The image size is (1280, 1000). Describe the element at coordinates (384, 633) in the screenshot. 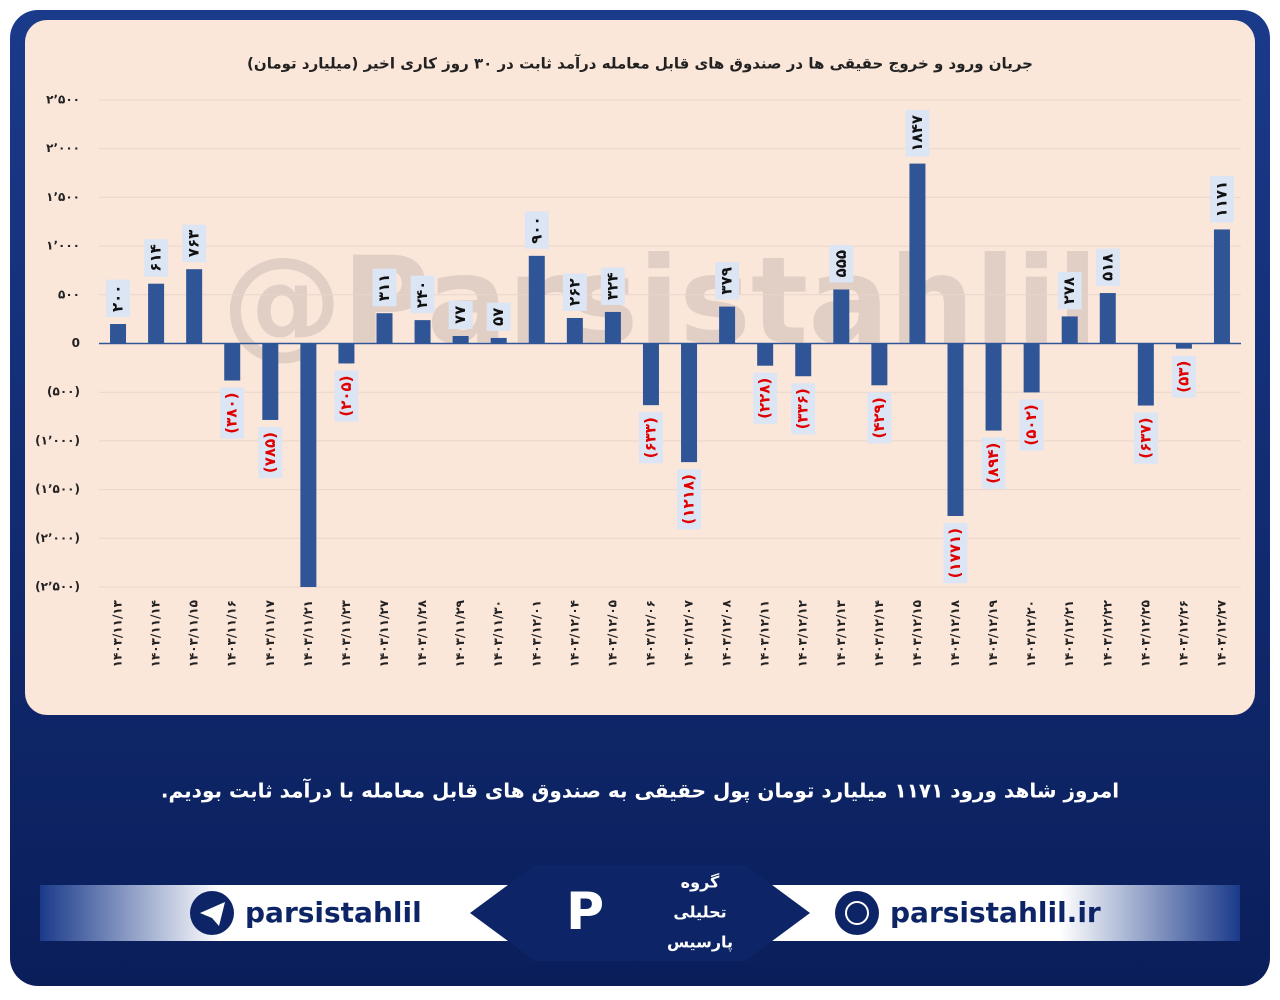

I see `x-tick-label: ۱۴۰۳/۱۱/۲۷` at that location.